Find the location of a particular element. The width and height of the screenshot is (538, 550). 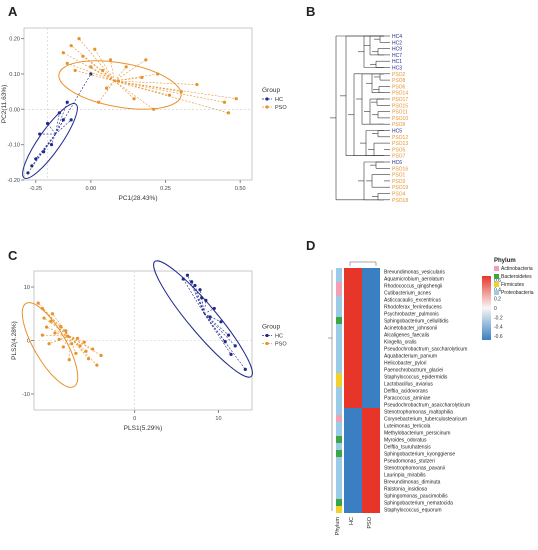

row-label: Delftia_tsuruhatensis is located at coordinates (407, 448).